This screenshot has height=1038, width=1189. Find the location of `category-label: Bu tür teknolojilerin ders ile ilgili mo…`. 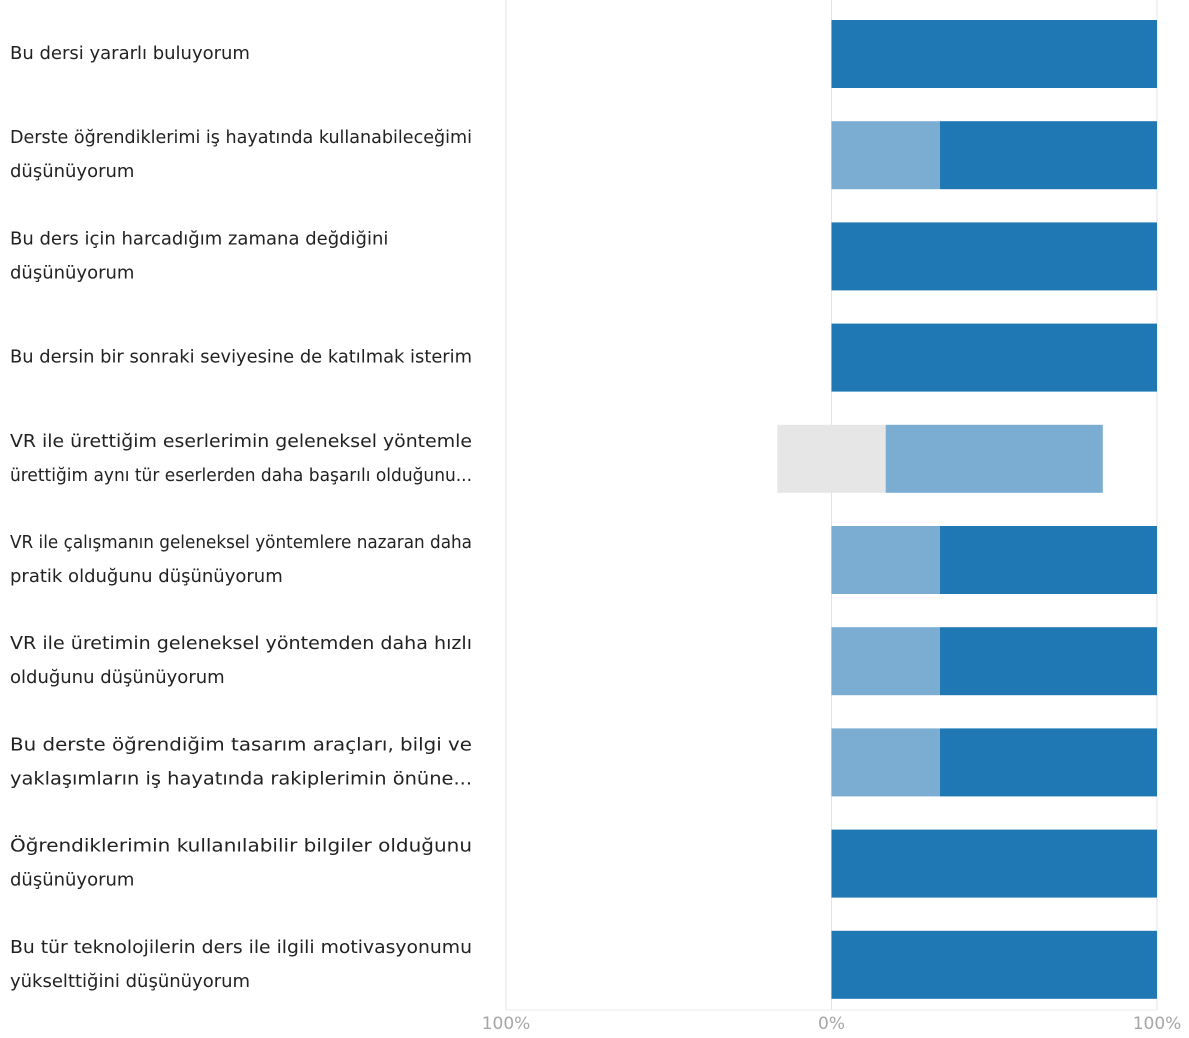

category-label: Bu tür teknolojilerin ders ile ilgili mo… is located at coordinates (241, 947).